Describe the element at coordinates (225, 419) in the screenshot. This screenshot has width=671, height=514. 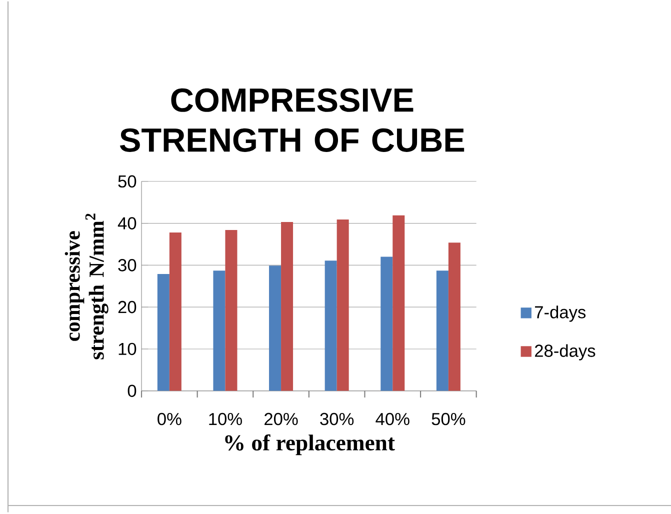
I see `x-tick-label: 10%` at that location.